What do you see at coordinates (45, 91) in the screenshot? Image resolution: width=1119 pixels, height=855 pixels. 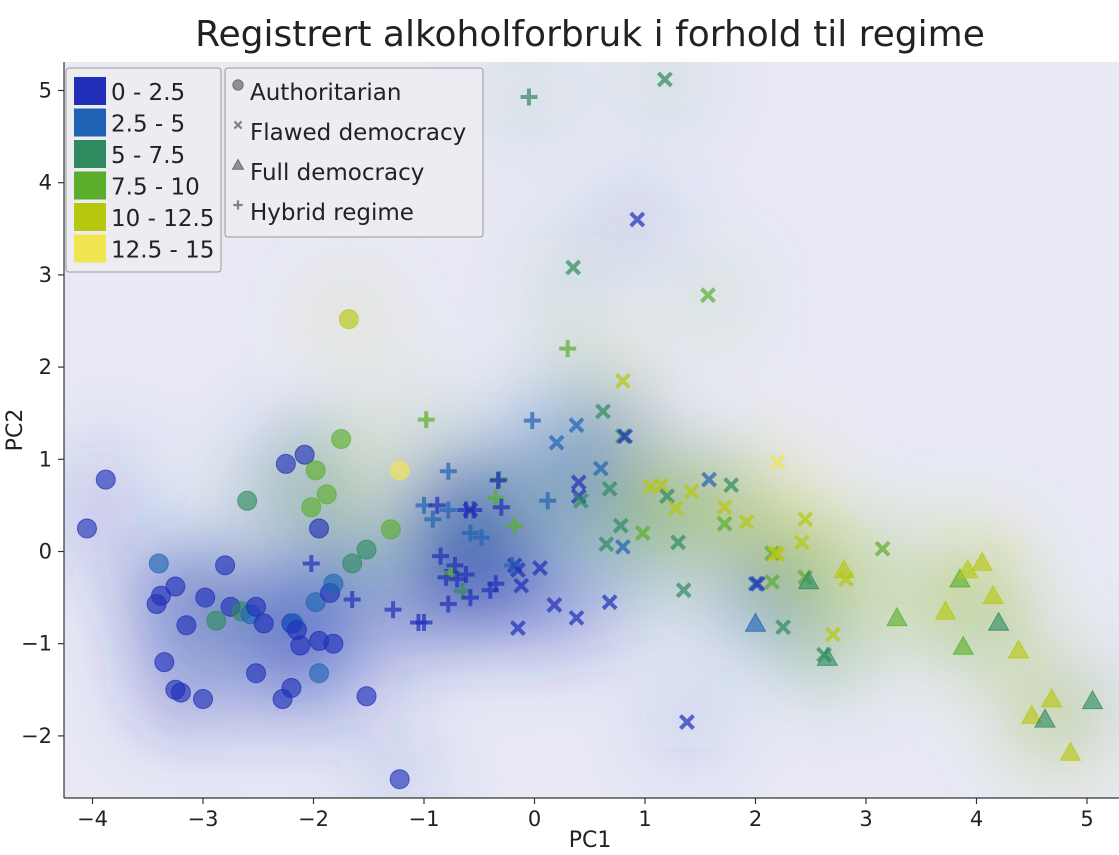 I see `y-tick-label: 5` at bounding box center [45, 91].